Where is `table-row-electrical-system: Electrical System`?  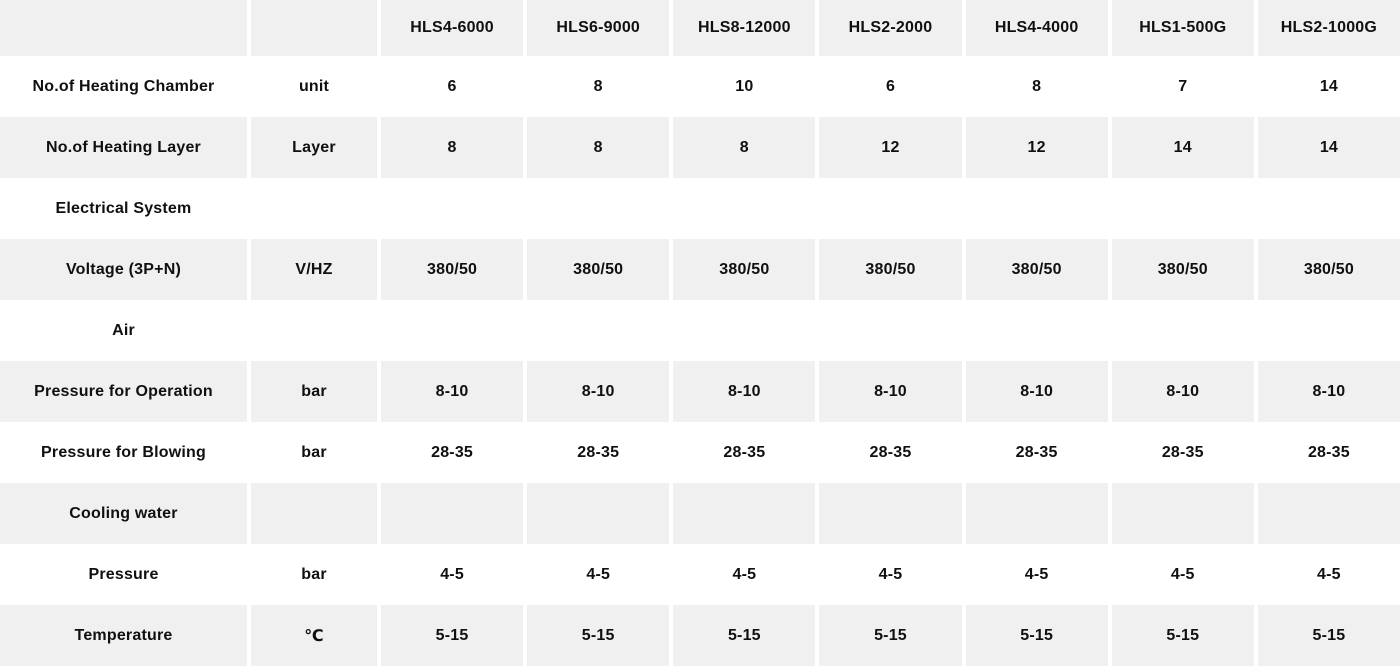 table-row-electrical-system: Electrical System is located at coordinates (700, 208).